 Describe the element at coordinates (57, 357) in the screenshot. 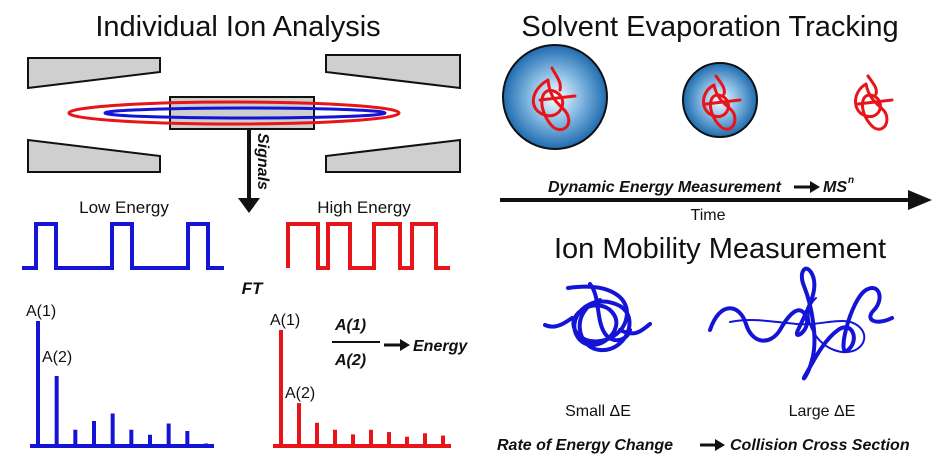

I see `low-peak-a2-label: A(2)` at that location.